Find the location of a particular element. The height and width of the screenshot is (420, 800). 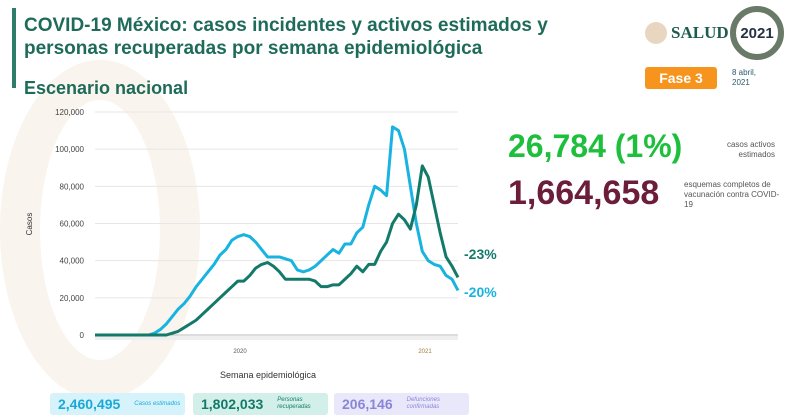

y-tick-label: 20,000 is located at coordinates (72, 298).